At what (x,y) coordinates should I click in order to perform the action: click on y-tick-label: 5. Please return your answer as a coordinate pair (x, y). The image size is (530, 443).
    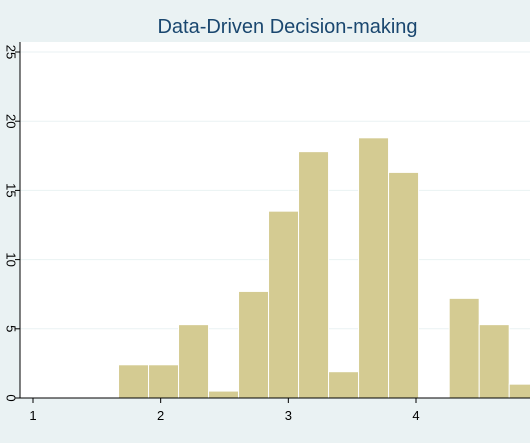
    Looking at the image, I should click on (11, 328).